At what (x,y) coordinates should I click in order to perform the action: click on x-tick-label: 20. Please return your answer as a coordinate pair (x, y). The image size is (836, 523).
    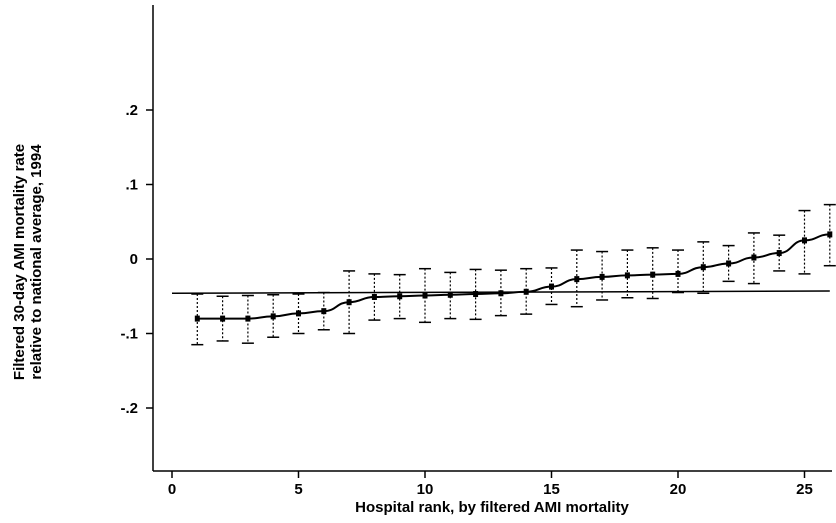
    Looking at the image, I should click on (678, 489).